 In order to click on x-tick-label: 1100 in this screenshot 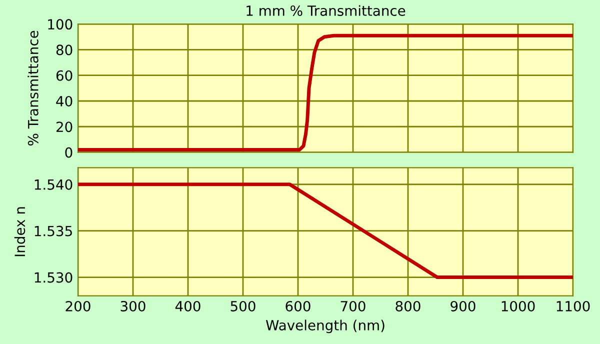, I will do `click(573, 306)`.